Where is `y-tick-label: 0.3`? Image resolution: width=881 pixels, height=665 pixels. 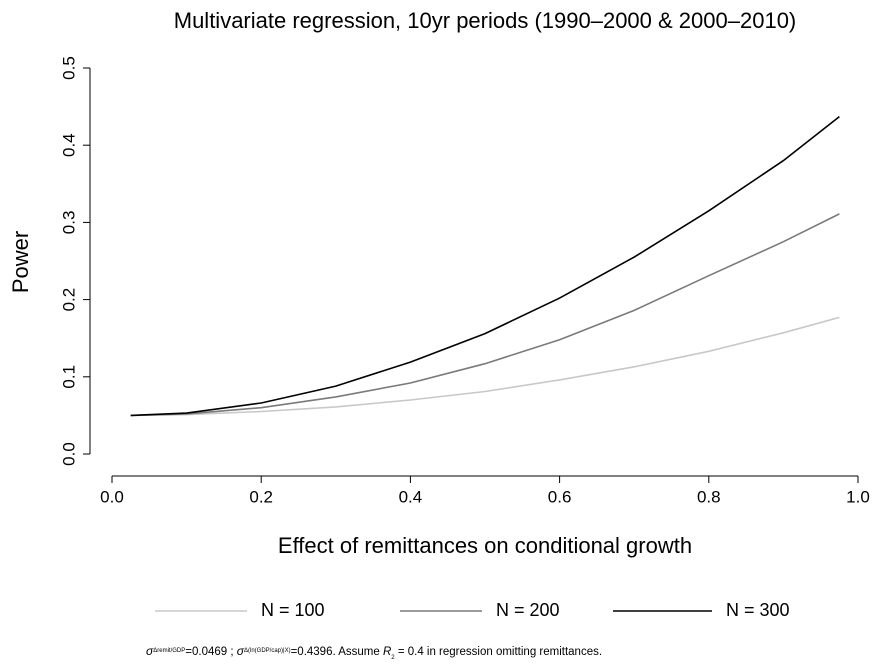 y-tick-label: 0.3 is located at coordinates (68, 223).